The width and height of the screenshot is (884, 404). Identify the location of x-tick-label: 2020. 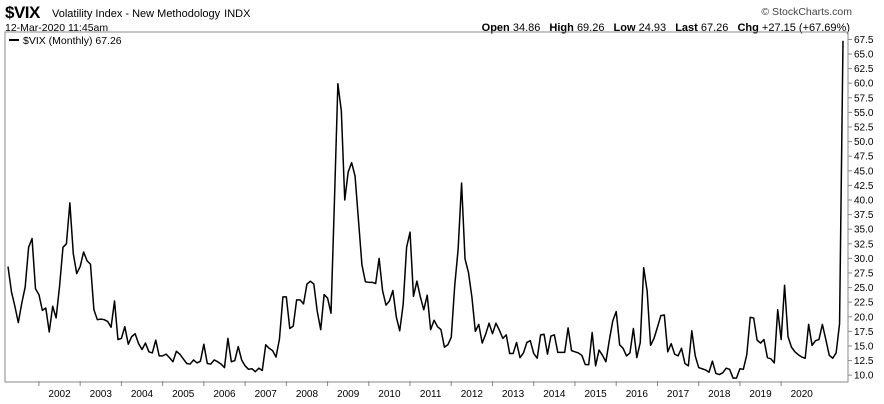
(802, 394).